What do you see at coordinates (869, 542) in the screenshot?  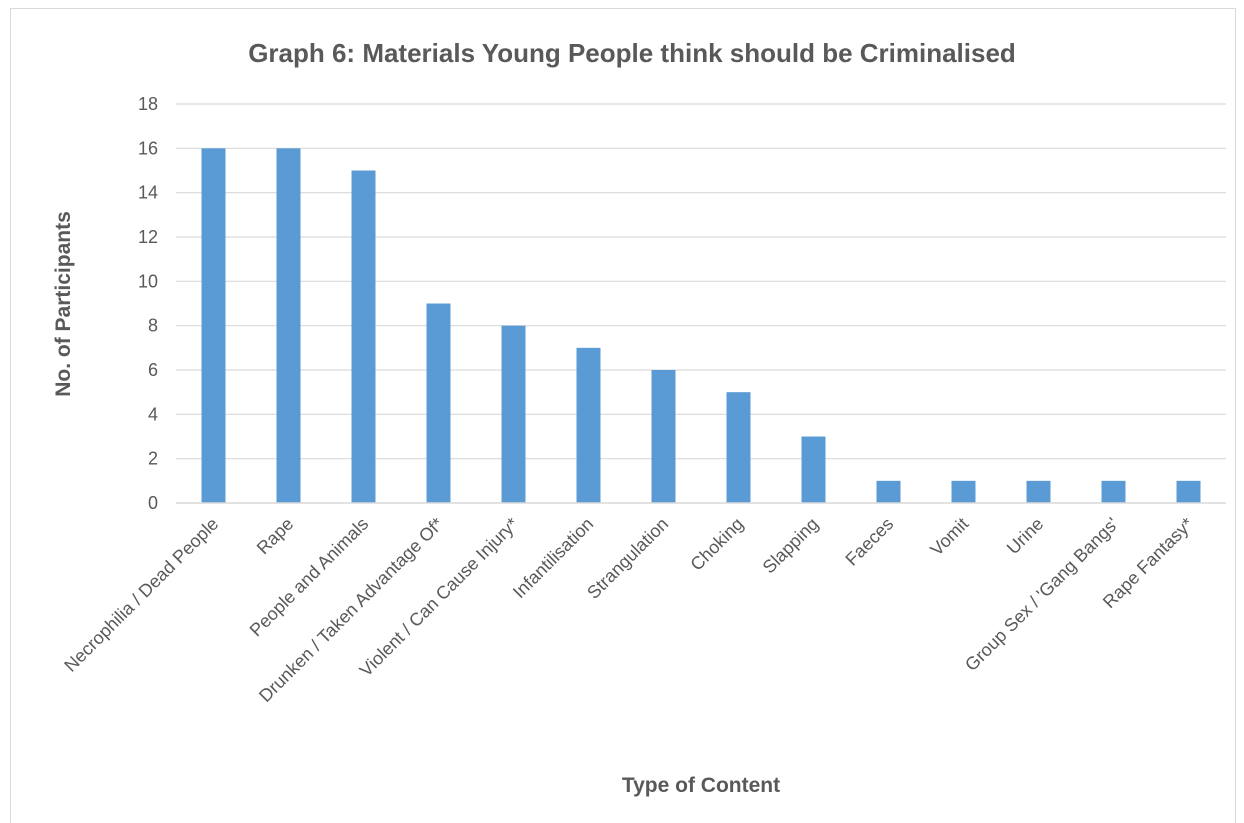 I see `x-category-label: Faeces` at bounding box center [869, 542].